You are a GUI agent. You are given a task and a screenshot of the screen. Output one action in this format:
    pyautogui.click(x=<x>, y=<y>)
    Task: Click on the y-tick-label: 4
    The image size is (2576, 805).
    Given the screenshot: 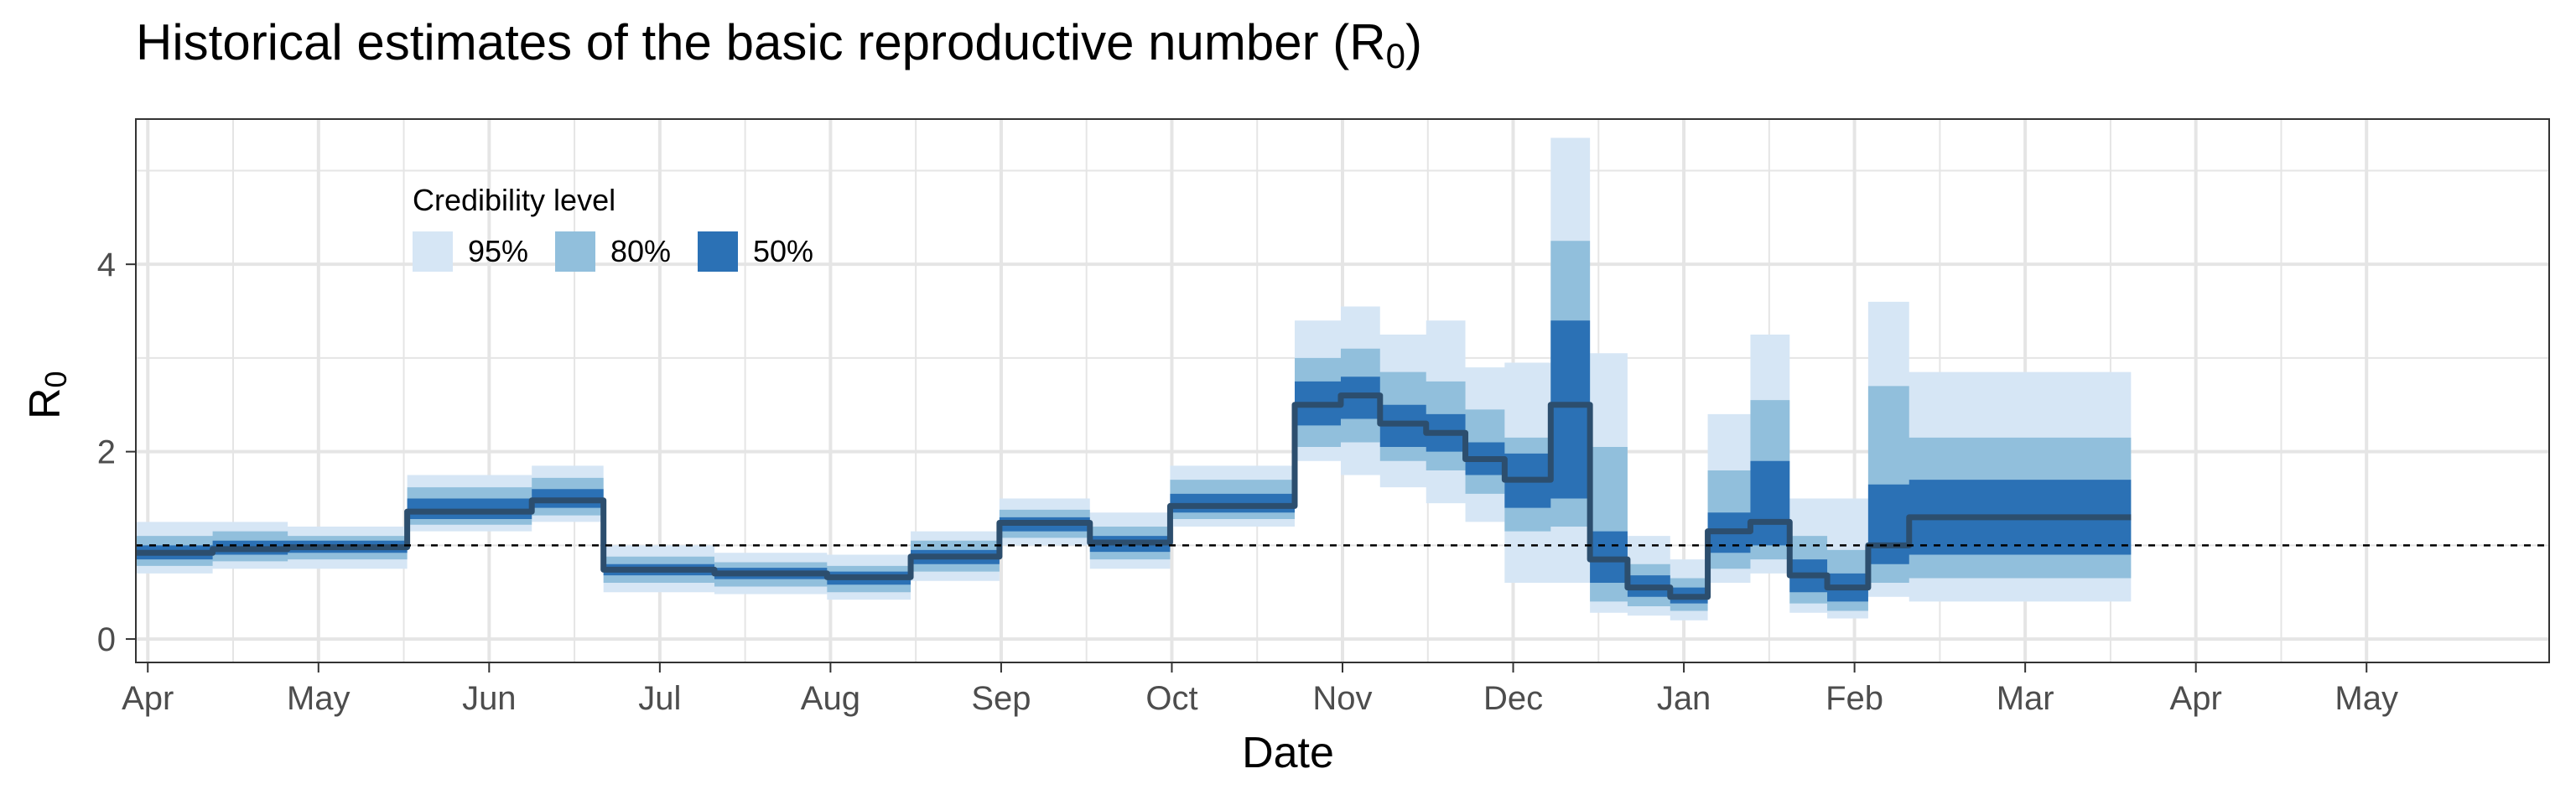 What is the action you would take?
    pyautogui.click(x=106, y=265)
    